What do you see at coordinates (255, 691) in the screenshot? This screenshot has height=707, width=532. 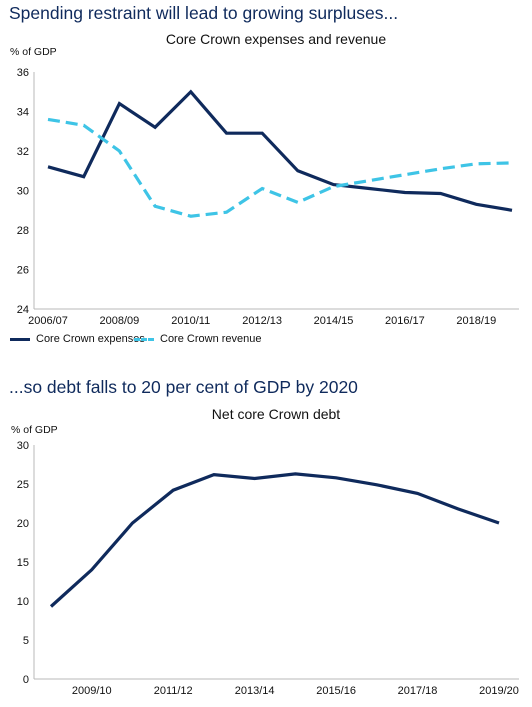 I see `chart2-x-tick-label: 2013/14` at bounding box center [255, 691].